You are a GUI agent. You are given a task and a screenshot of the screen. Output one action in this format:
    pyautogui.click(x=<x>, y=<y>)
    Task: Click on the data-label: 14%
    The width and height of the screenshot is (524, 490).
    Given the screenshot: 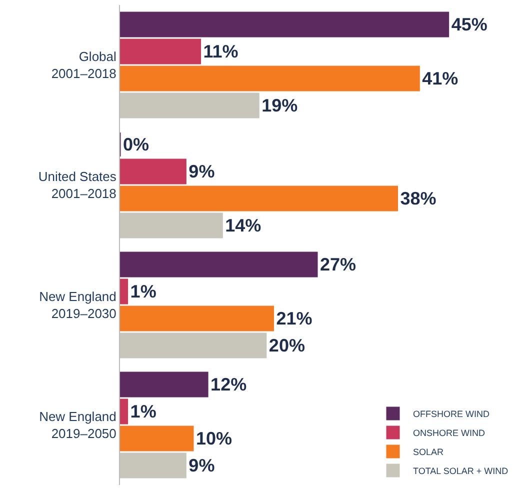 What is the action you would take?
    pyautogui.click(x=243, y=226)
    